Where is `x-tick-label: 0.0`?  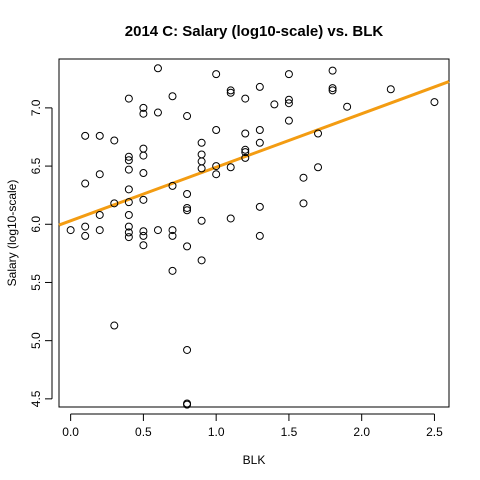
x-tick-label: 0.0 is located at coordinates (70, 432).